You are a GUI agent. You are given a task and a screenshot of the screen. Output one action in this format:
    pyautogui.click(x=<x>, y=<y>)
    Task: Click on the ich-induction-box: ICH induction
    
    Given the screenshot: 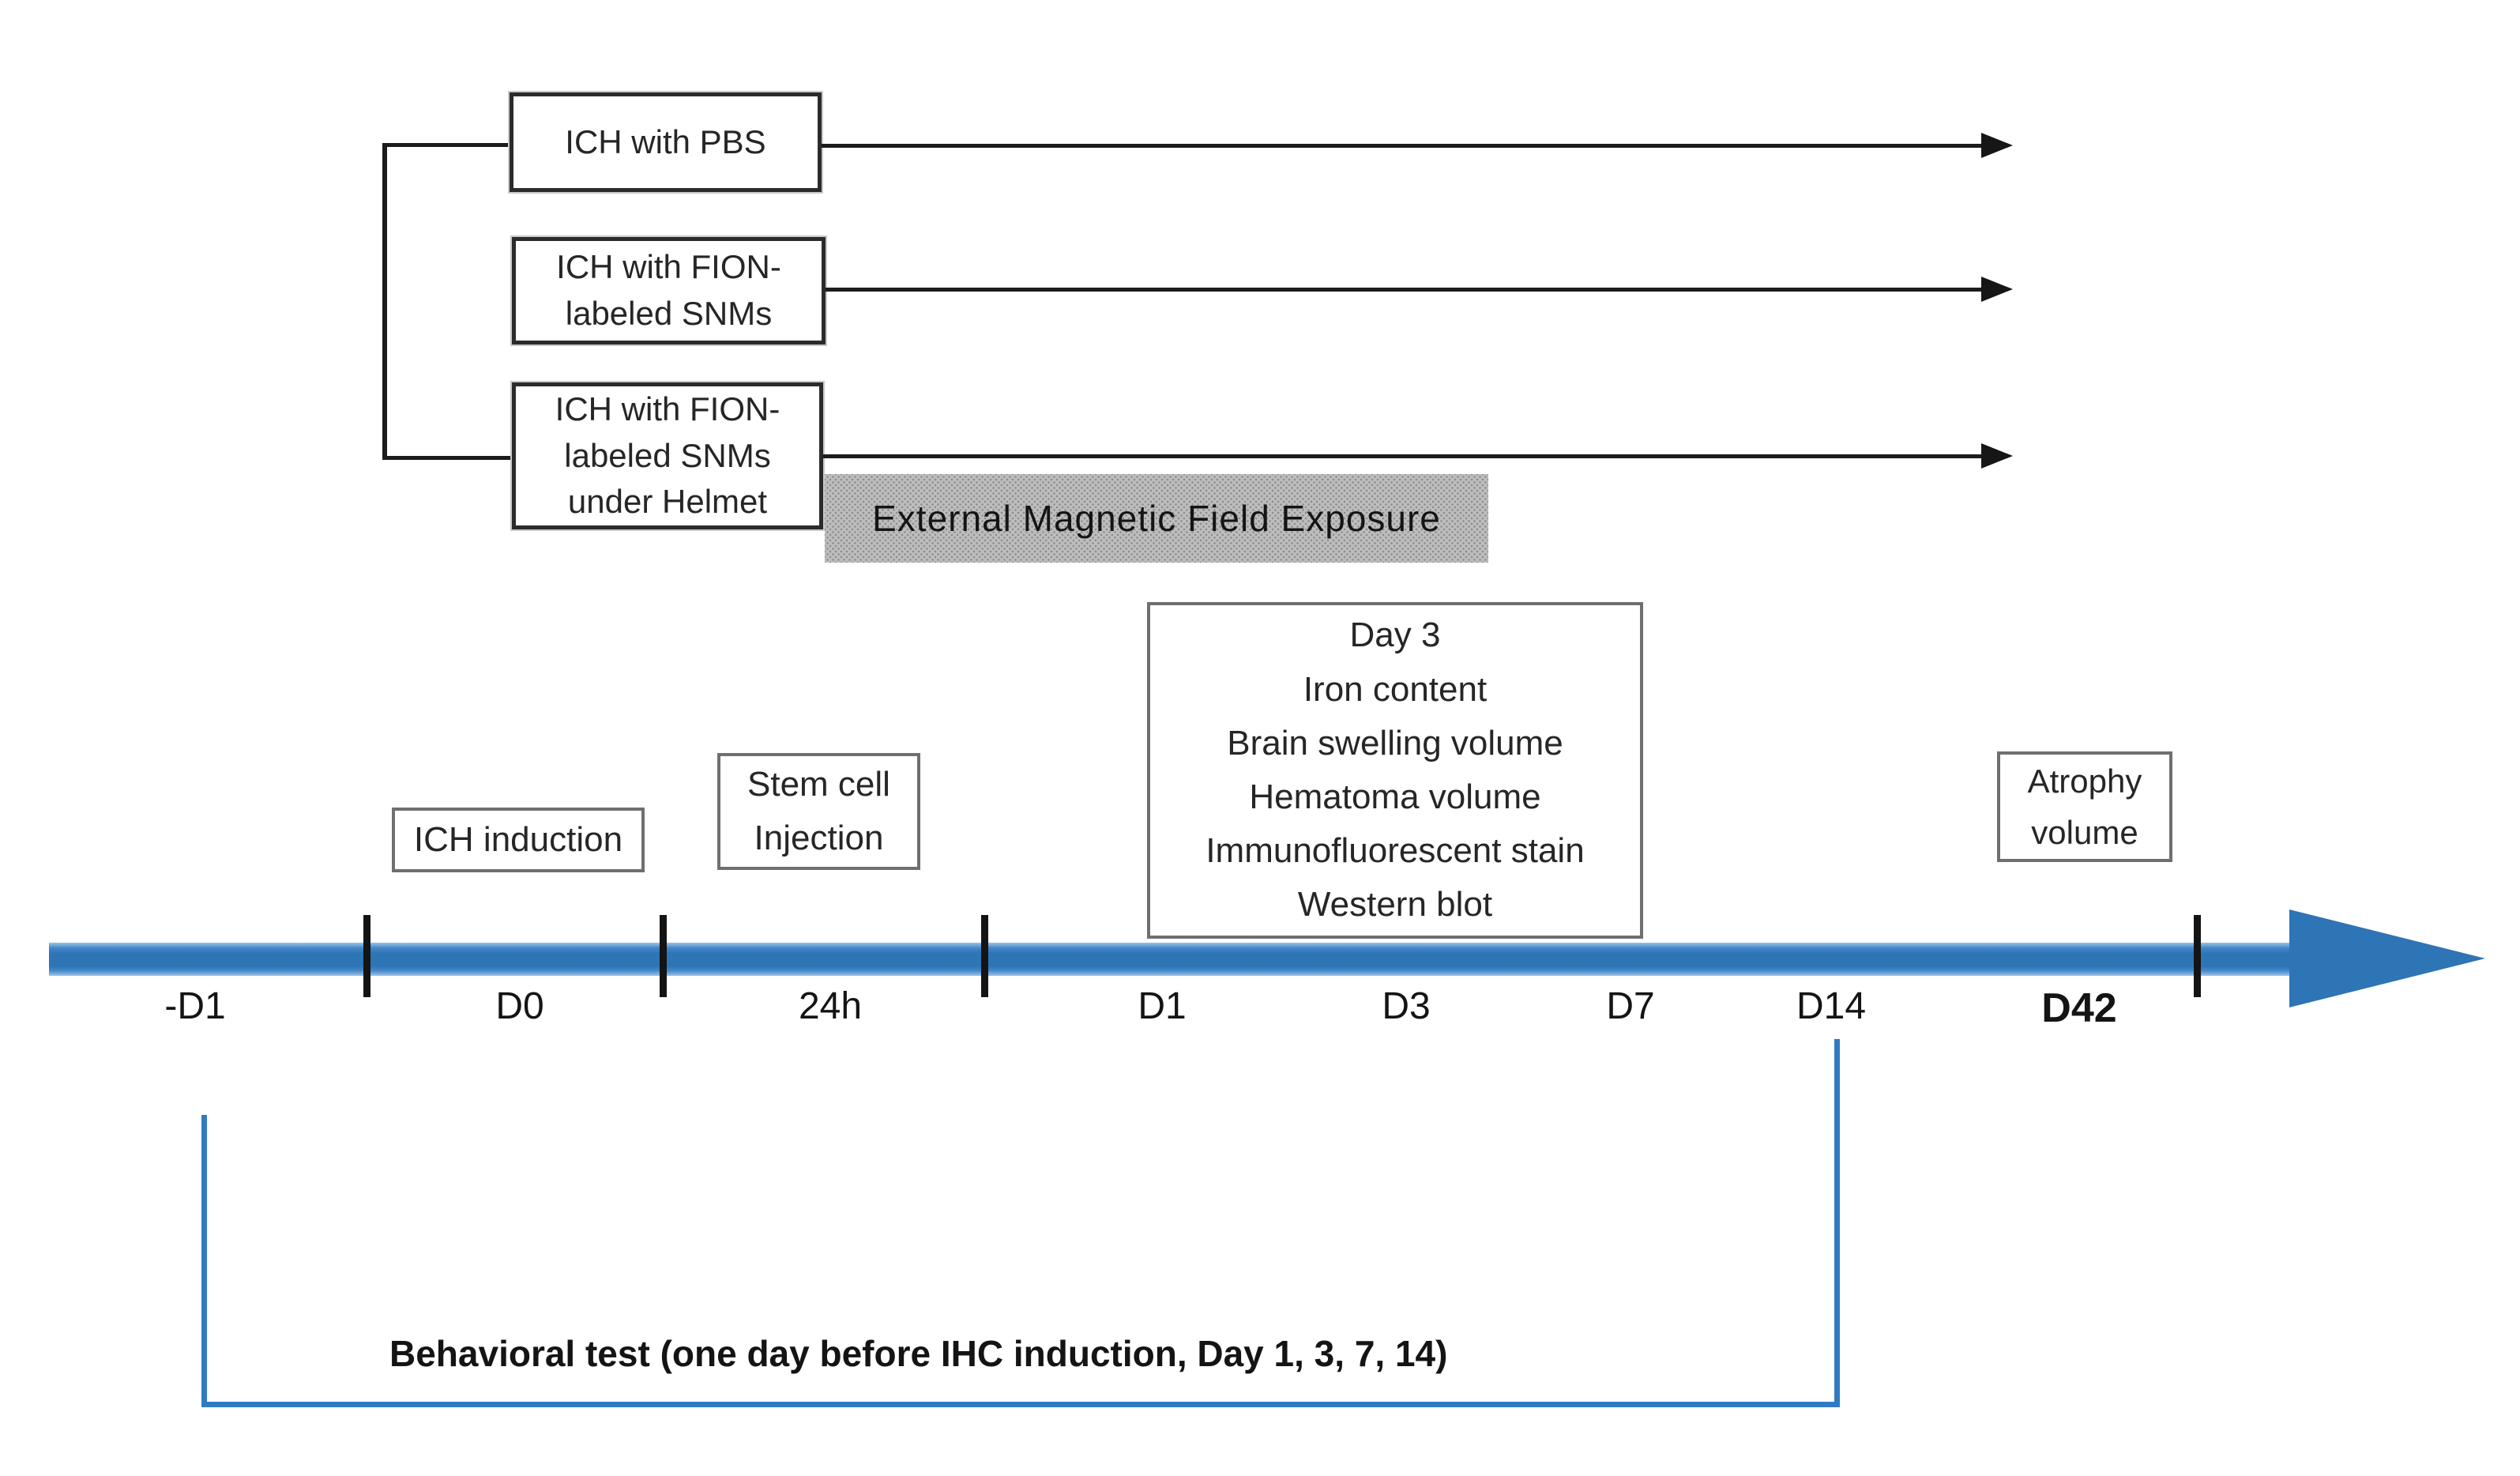 What is the action you would take?
    pyautogui.click(x=518, y=840)
    